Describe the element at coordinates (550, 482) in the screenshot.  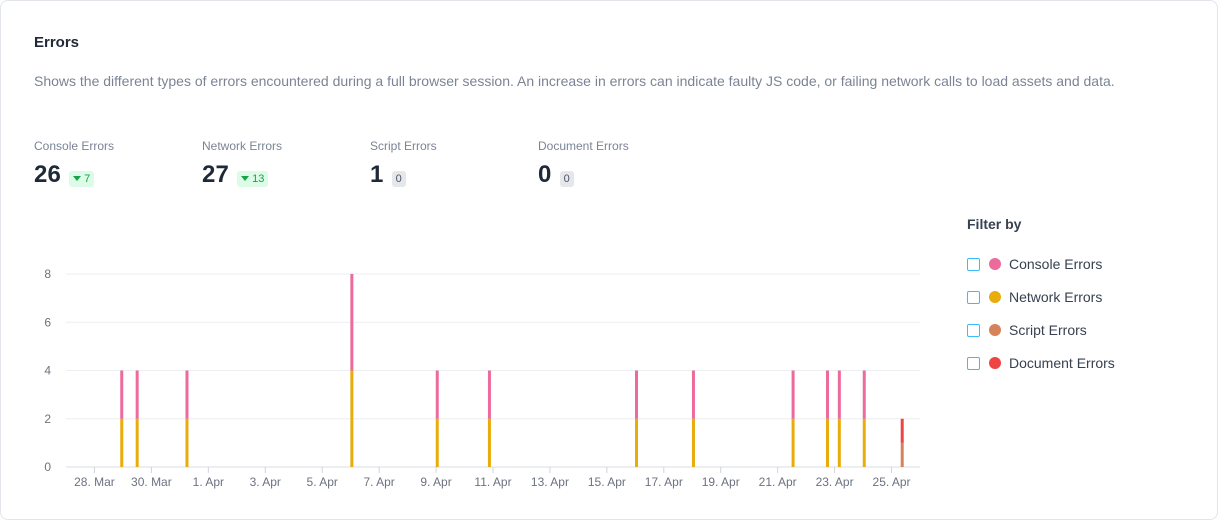
I see `x-tick-label: 13. Apr` at that location.